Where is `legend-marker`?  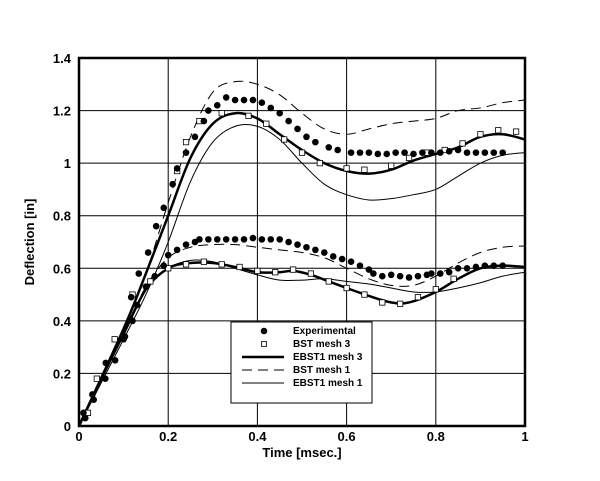 legend-marker is located at coordinates (264, 344).